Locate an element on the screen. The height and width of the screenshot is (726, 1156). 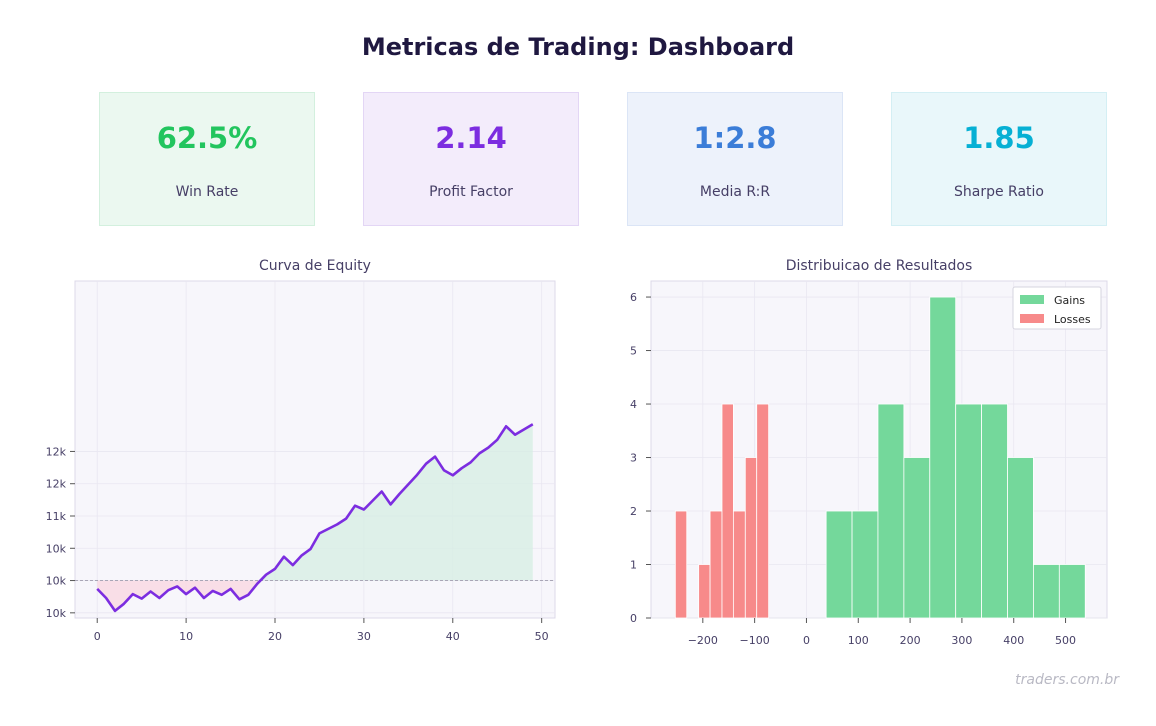
legend-label-gains: Gains is located at coordinates (1069, 300).